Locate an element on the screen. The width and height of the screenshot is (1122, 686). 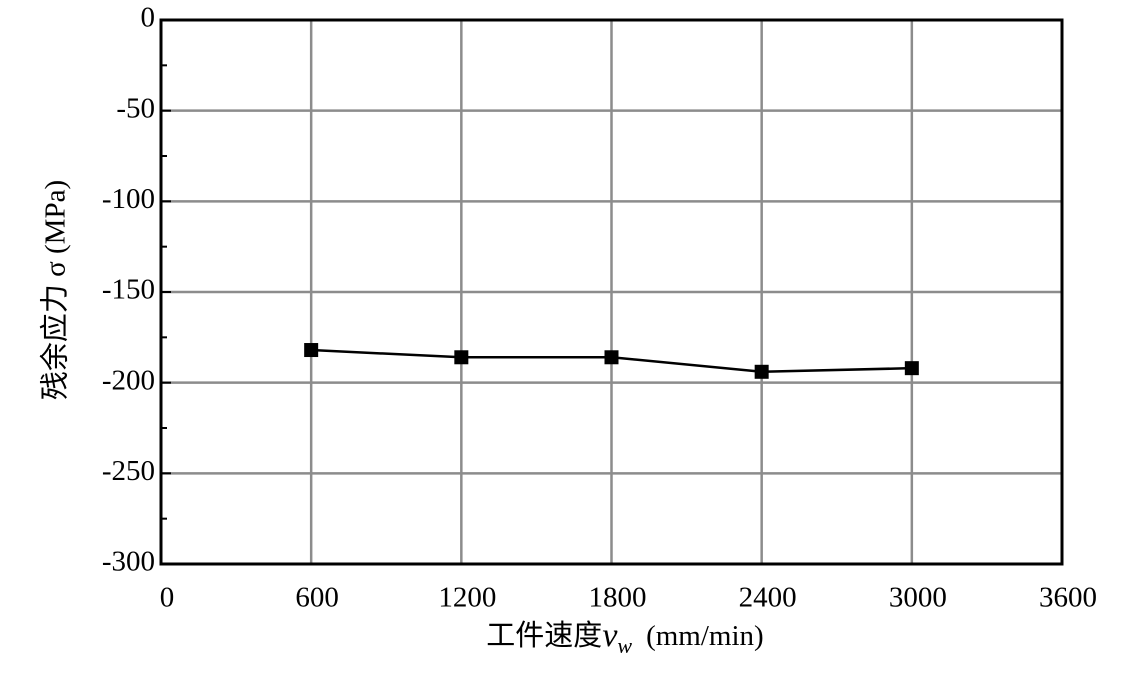
y-tick-label: -50 is located at coordinates (135, 108).